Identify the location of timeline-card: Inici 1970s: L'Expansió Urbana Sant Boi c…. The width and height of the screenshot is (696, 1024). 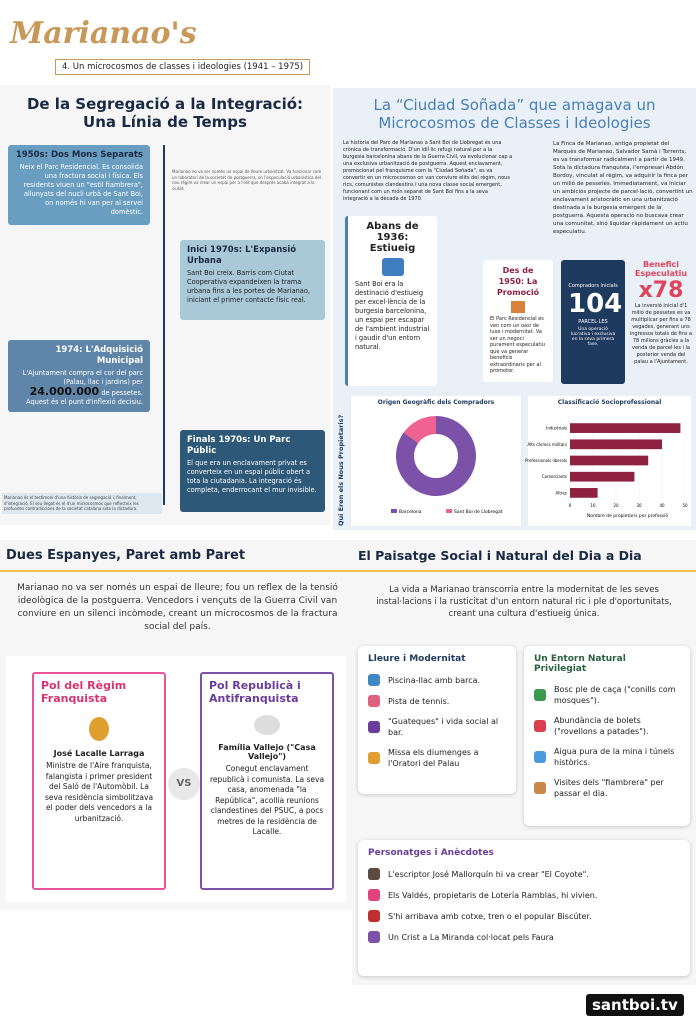
(252, 280).